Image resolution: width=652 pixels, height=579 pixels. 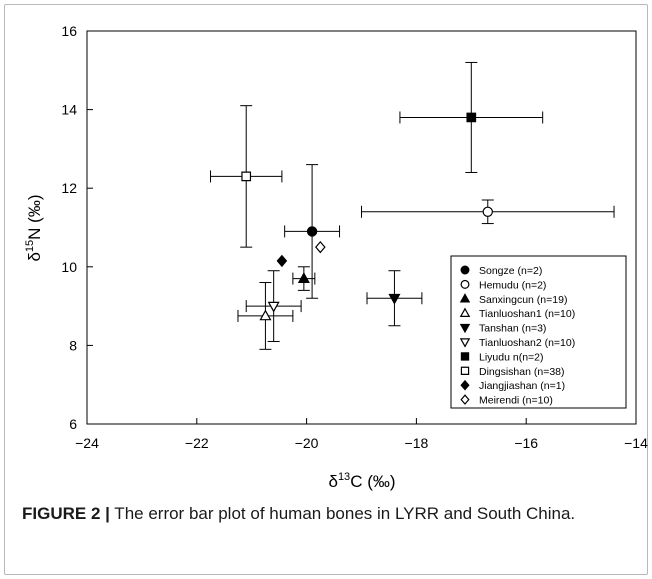 What do you see at coordinates (636, 443) in the screenshot?
I see `x-tick-label: −14` at bounding box center [636, 443].